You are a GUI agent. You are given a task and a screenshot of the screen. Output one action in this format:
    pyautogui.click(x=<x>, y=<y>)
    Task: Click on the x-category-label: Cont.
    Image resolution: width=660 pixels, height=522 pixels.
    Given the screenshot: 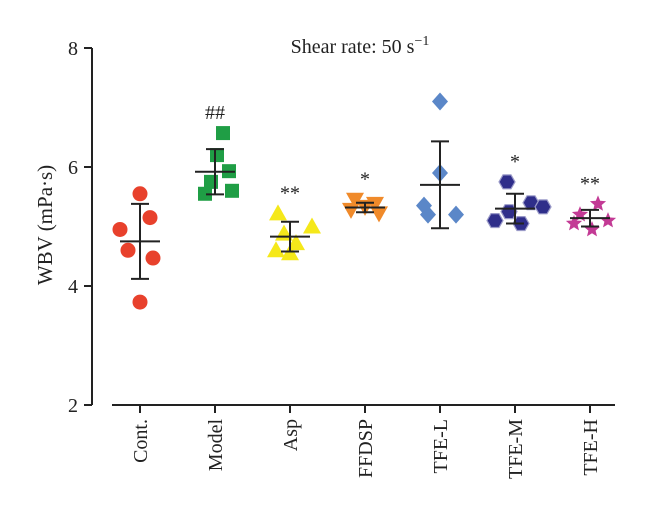 What is the action you would take?
    pyautogui.click(x=141, y=441)
    